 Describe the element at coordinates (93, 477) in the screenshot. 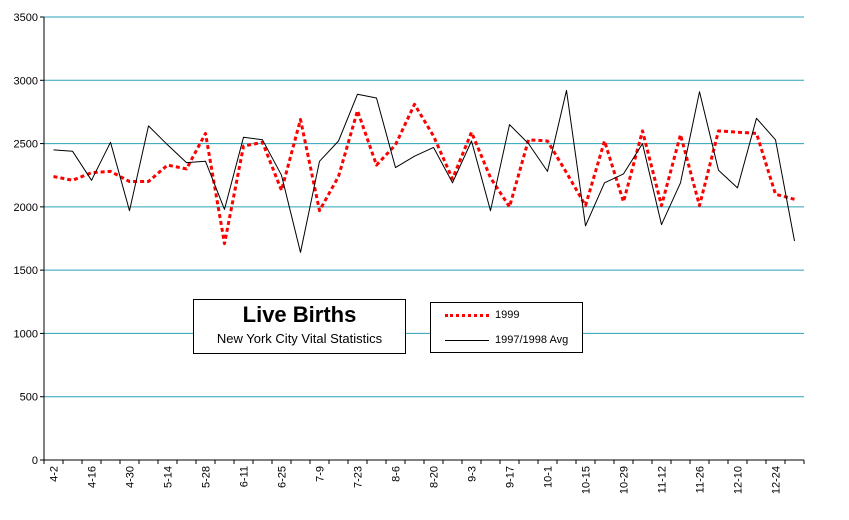

I see `x-tick-label: 4-16` at that location.